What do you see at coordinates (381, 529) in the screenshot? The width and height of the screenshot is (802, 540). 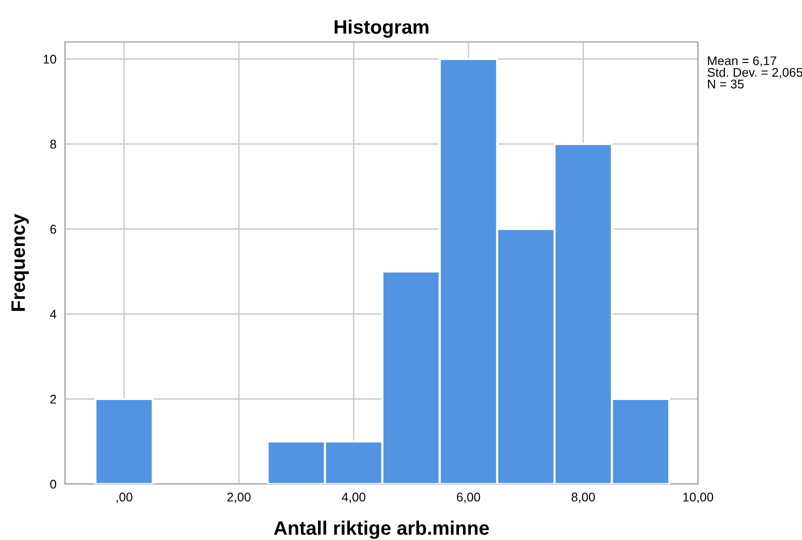 I see `x-axis-title: Antall riktige arb.minne` at bounding box center [381, 529].